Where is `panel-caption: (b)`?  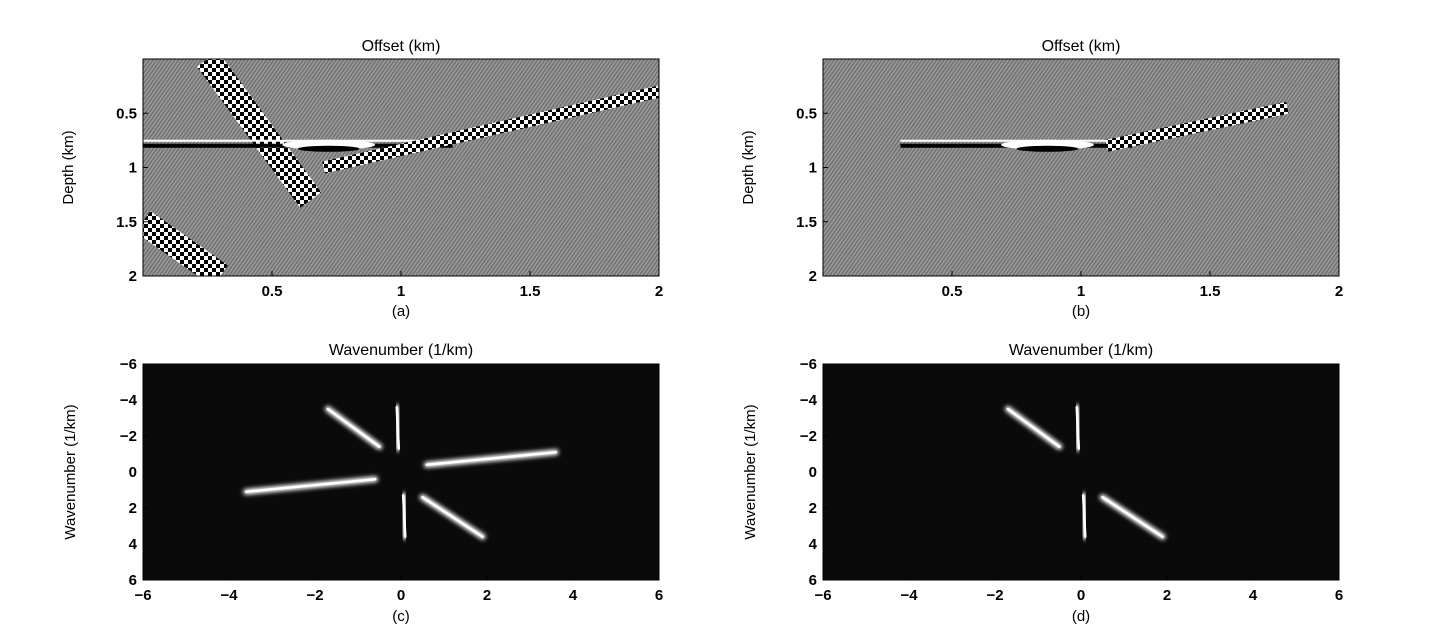 panel-caption: (b) is located at coordinates (1081, 311).